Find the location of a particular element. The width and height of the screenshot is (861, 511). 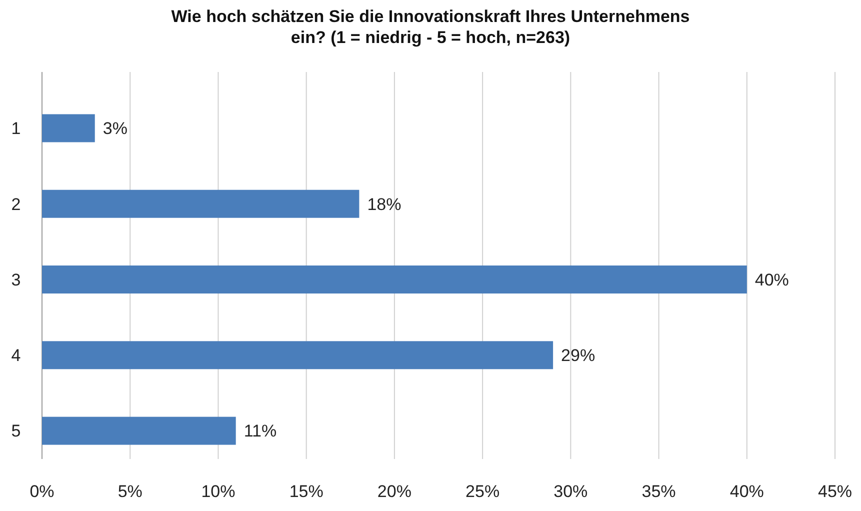

x-tick-label: 30% is located at coordinates (571, 491).